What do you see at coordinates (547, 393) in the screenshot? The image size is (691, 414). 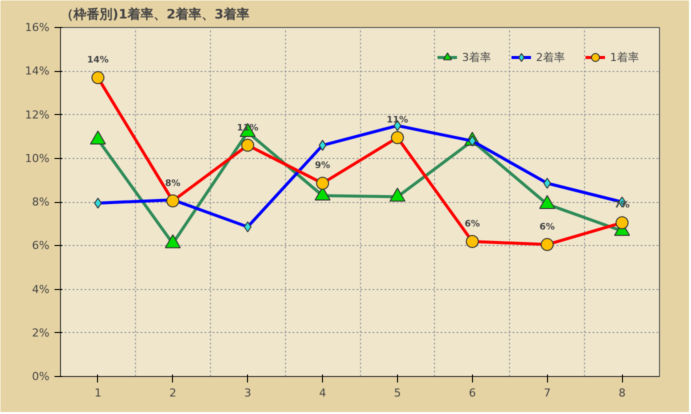 I see `x-tick-label: 7` at bounding box center [547, 393].